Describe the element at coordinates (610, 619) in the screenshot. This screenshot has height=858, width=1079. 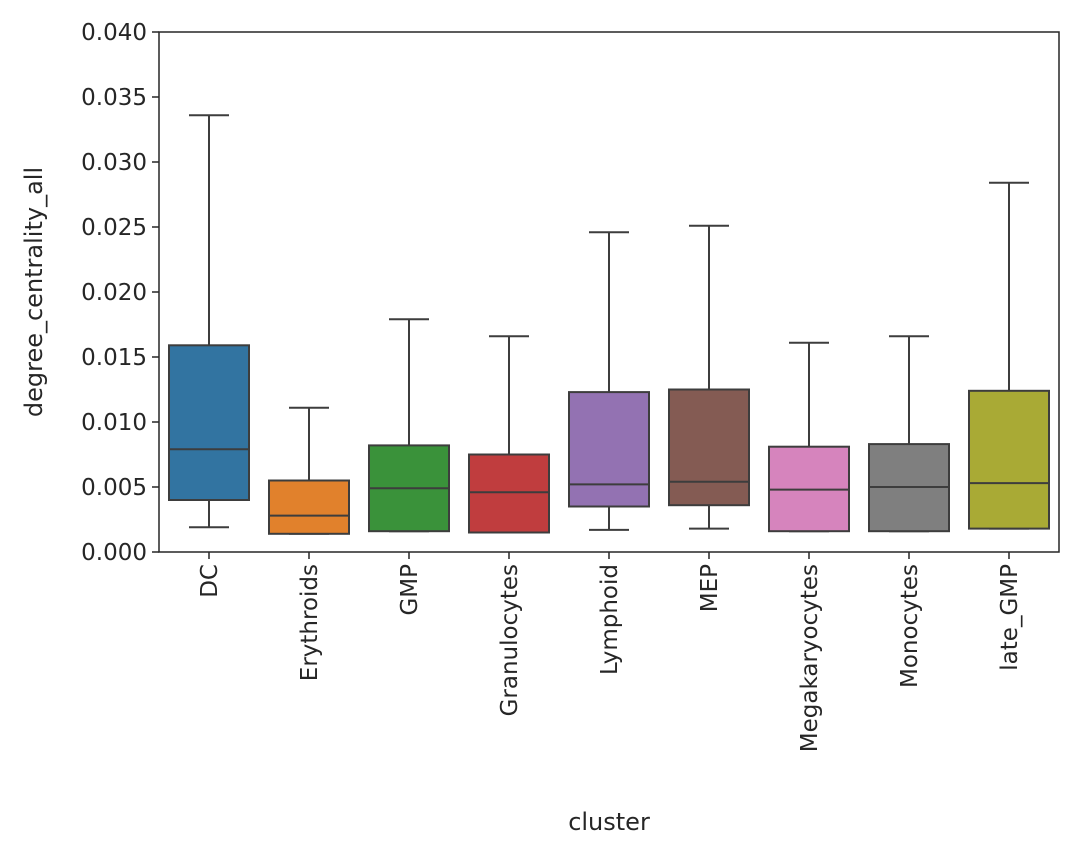
I see `x-tick-label: Lymphoid` at that location.